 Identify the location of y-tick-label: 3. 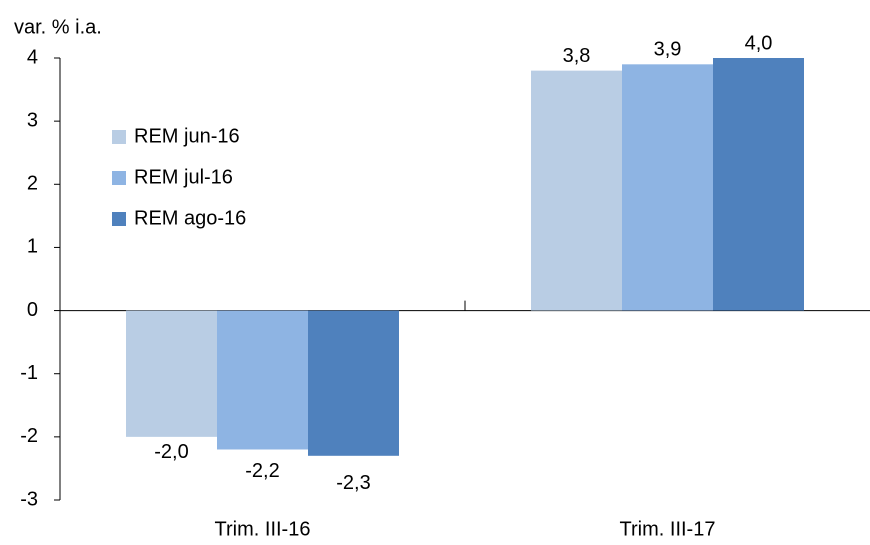
(32, 120).